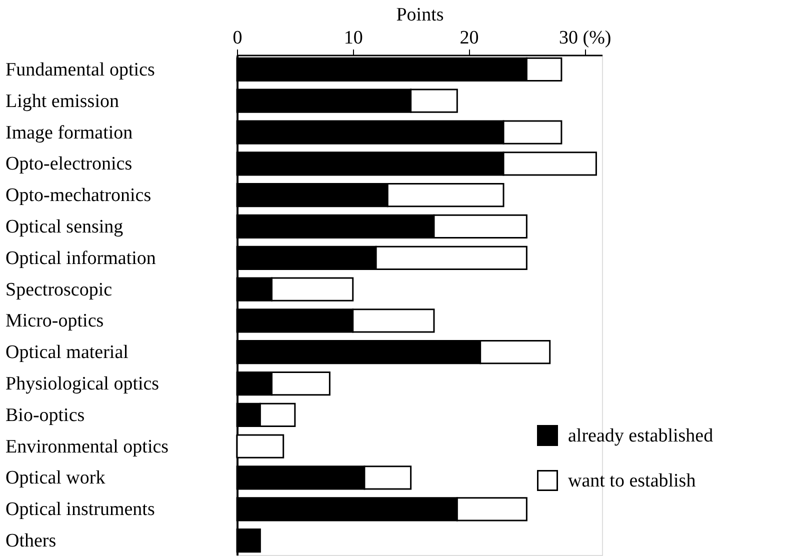  I want to click on y-tick-label: Opto-electronics, so click(69, 164).